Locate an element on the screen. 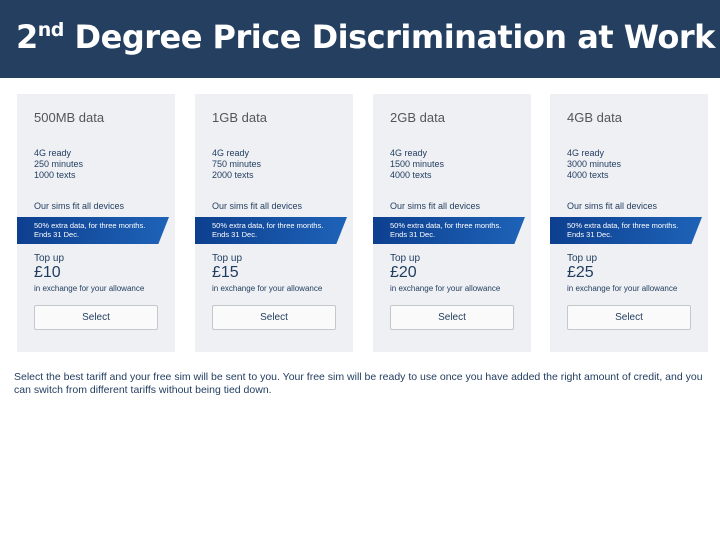 The image size is (720, 540). feature: 1000 texts is located at coordinates (55, 175).